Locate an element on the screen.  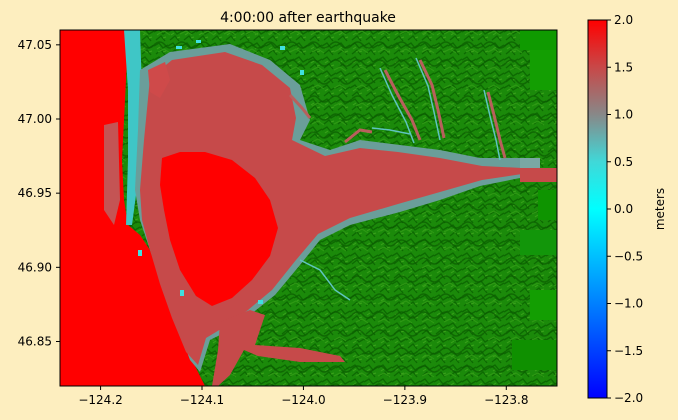
coarse-grid-cells is located at coordinates (534, 200).